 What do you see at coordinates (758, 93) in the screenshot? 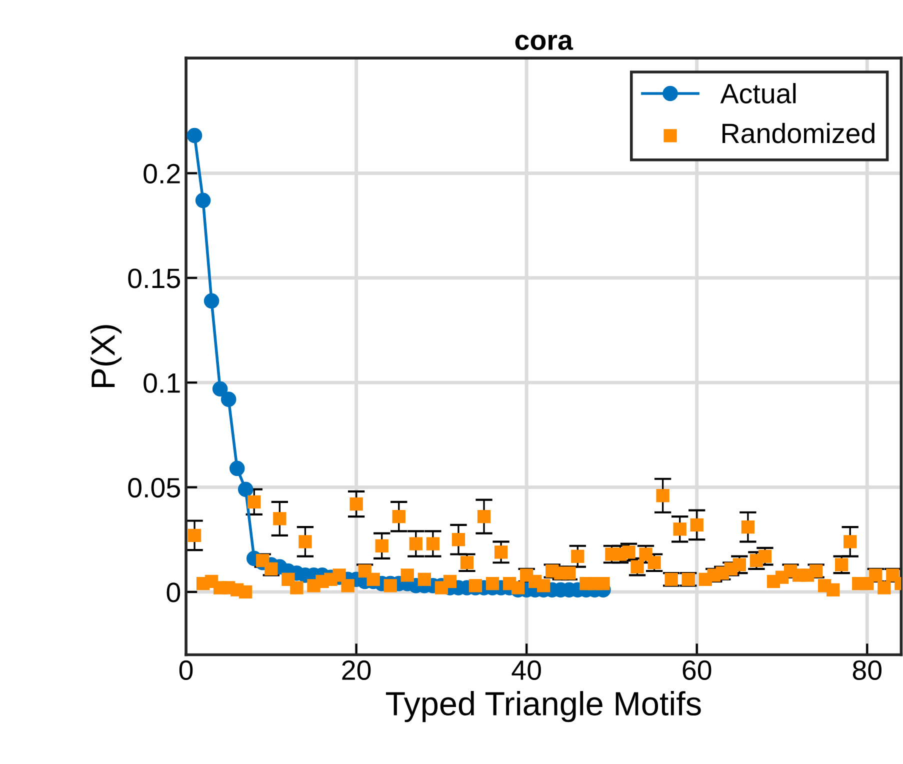
I see `legend-label: Actual` at bounding box center [758, 93].